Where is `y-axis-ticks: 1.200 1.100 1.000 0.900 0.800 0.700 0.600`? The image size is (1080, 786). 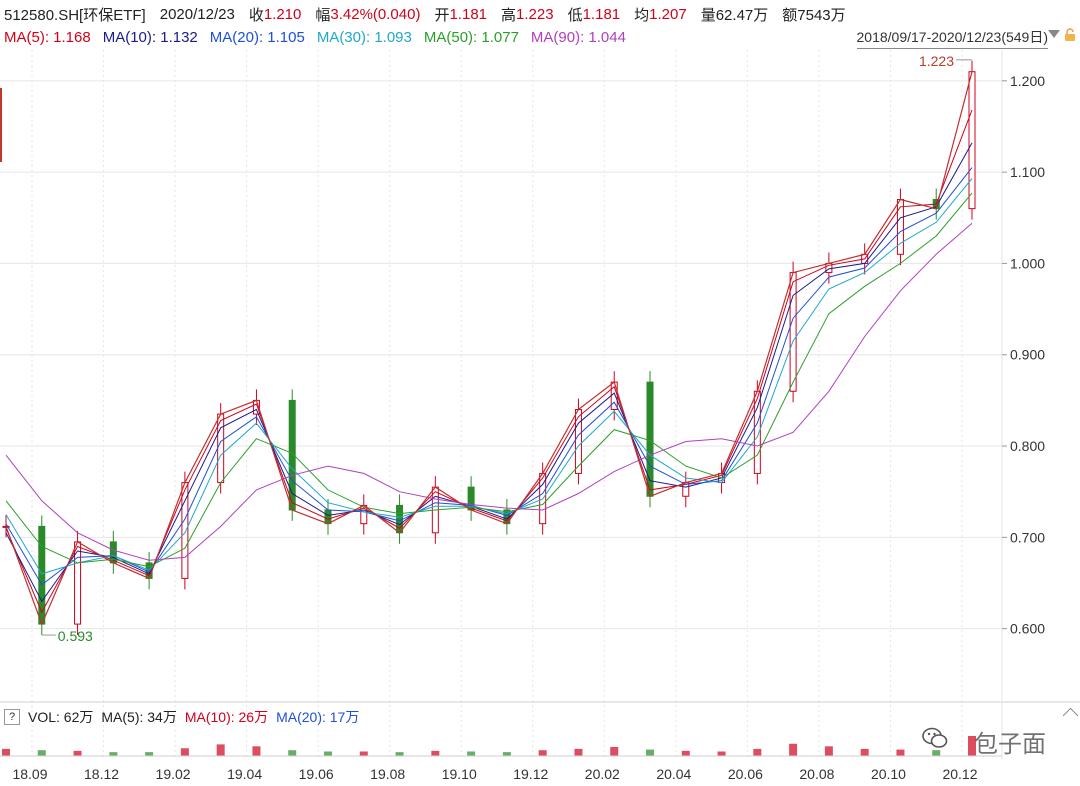 y-axis-ticks: 1.200 1.100 1.000 0.900 0.800 0.700 0.600 is located at coordinates (1023, 355).